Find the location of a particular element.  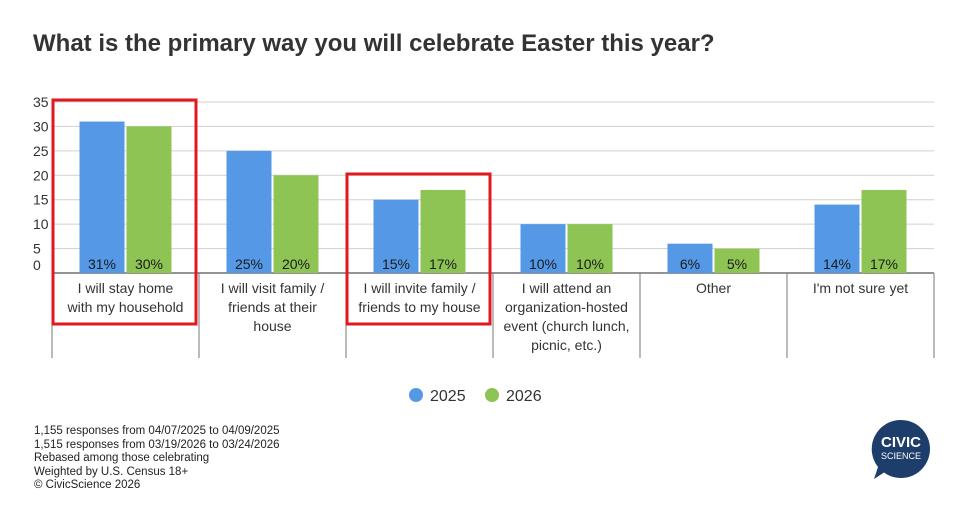

logo-text-science: SCIENCE is located at coordinates (901, 456).